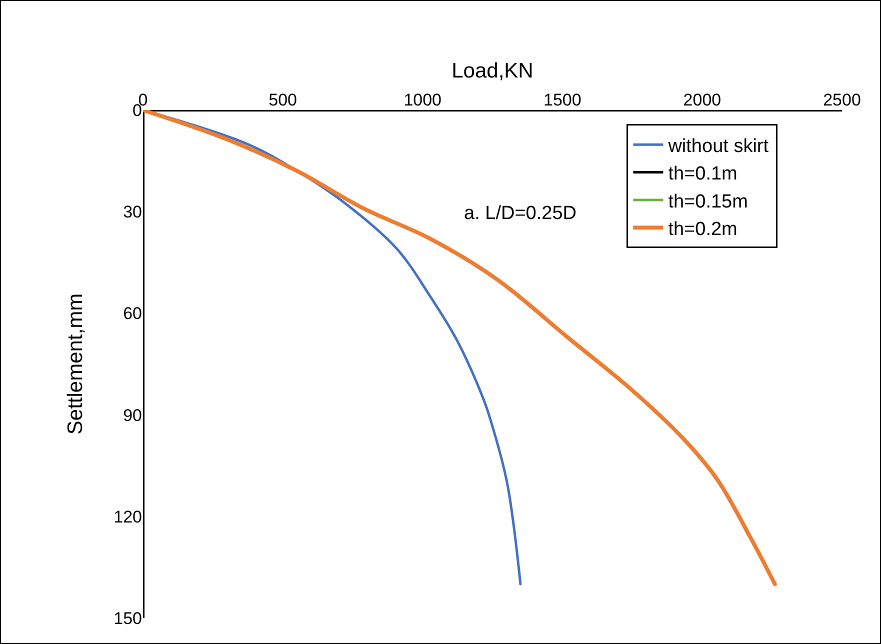 The height and width of the screenshot is (644, 881). What do you see at coordinates (282, 100) in the screenshot?
I see `x-tick-label: 500` at bounding box center [282, 100].